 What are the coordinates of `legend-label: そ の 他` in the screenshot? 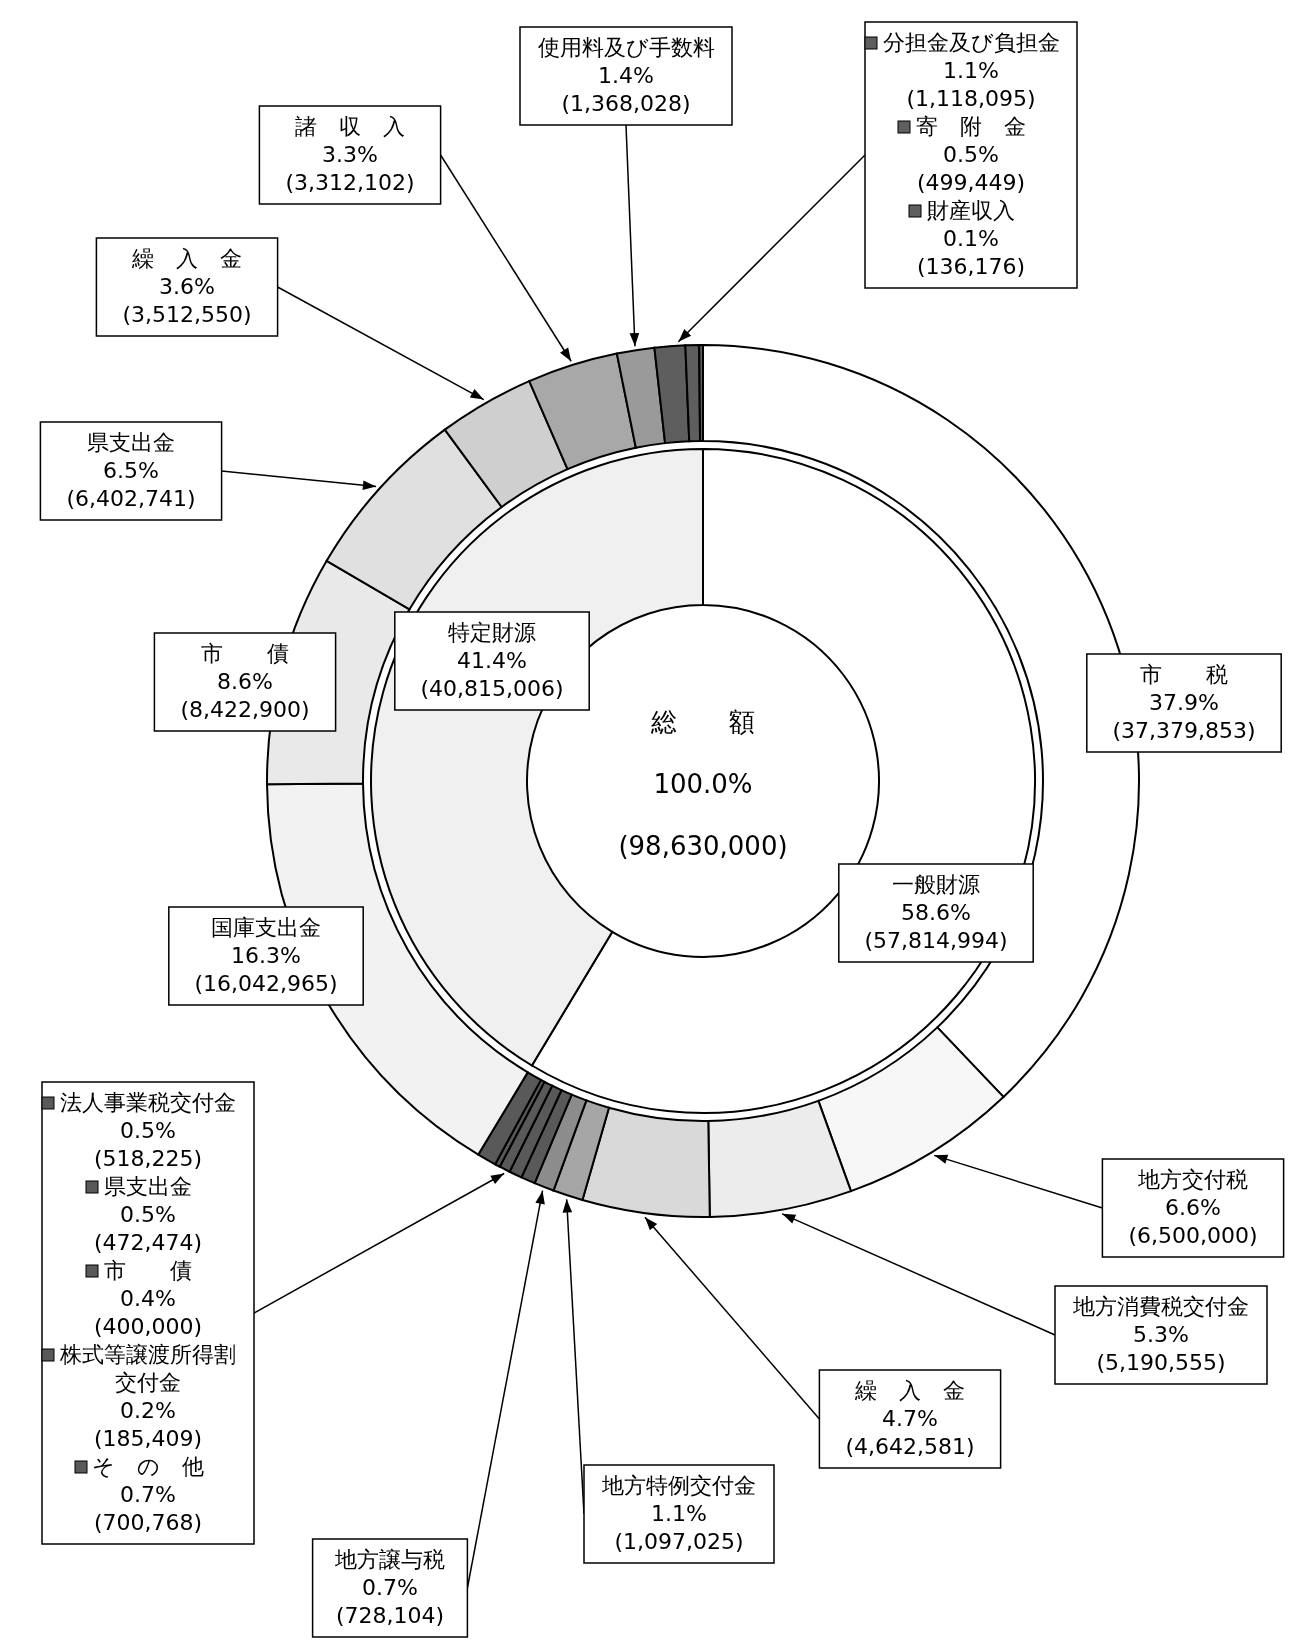 It's located at (148, 1466).